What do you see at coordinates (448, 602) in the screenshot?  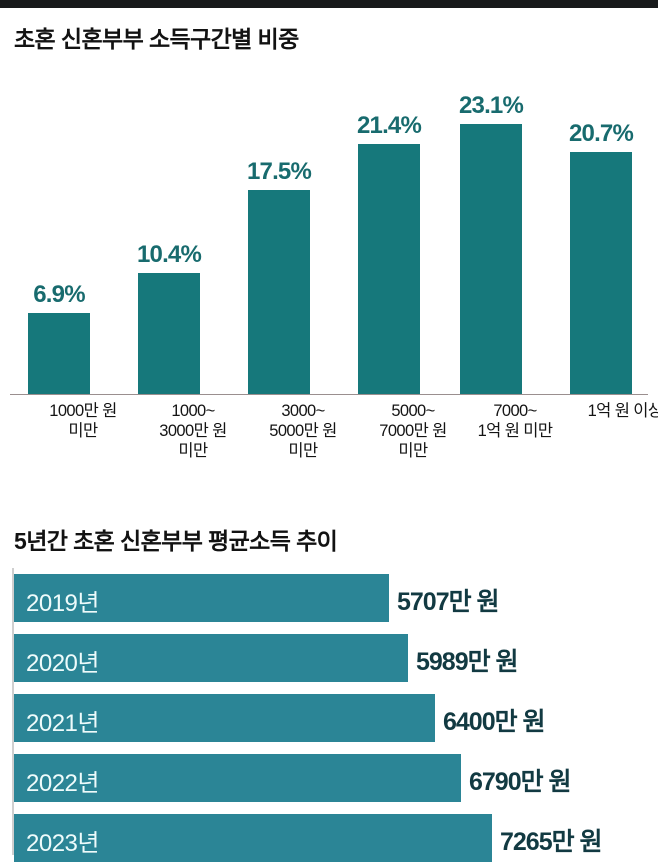 I see `bar-value-label: 5707만 원` at bounding box center [448, 602].